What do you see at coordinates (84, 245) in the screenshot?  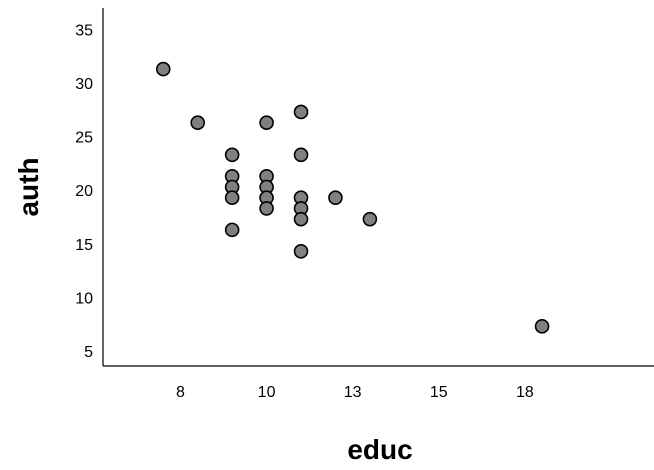 I see `y-tick-label: 15` at bounding box center [84, 245].